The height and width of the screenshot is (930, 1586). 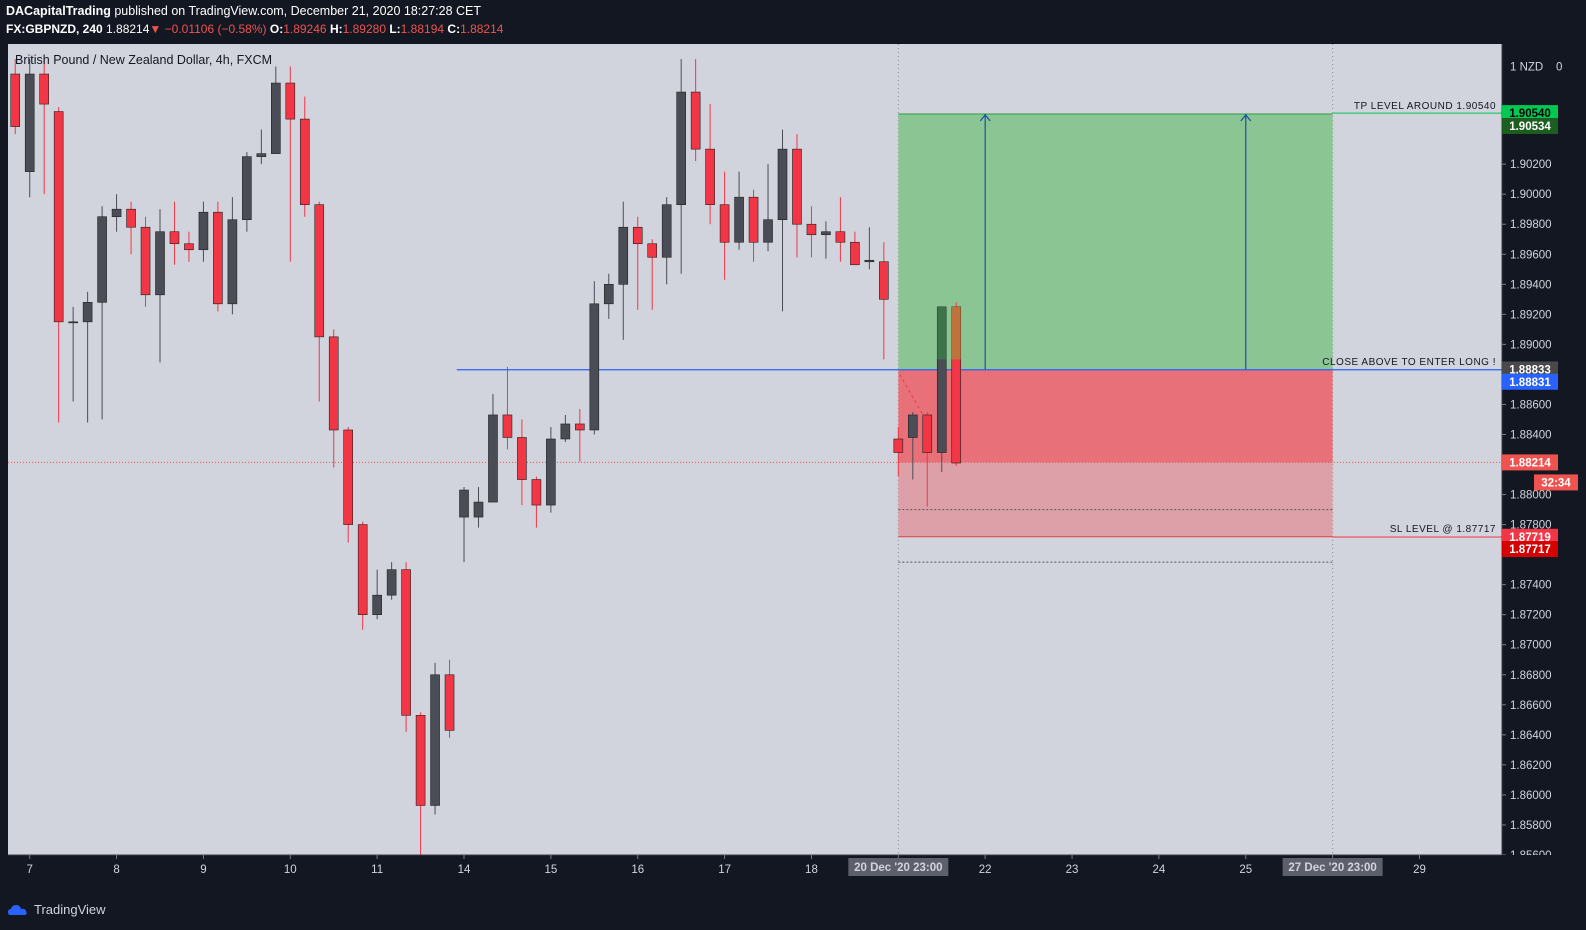 I want to click on price-tick-label: 1.86000, so click(x=1531, y=796).